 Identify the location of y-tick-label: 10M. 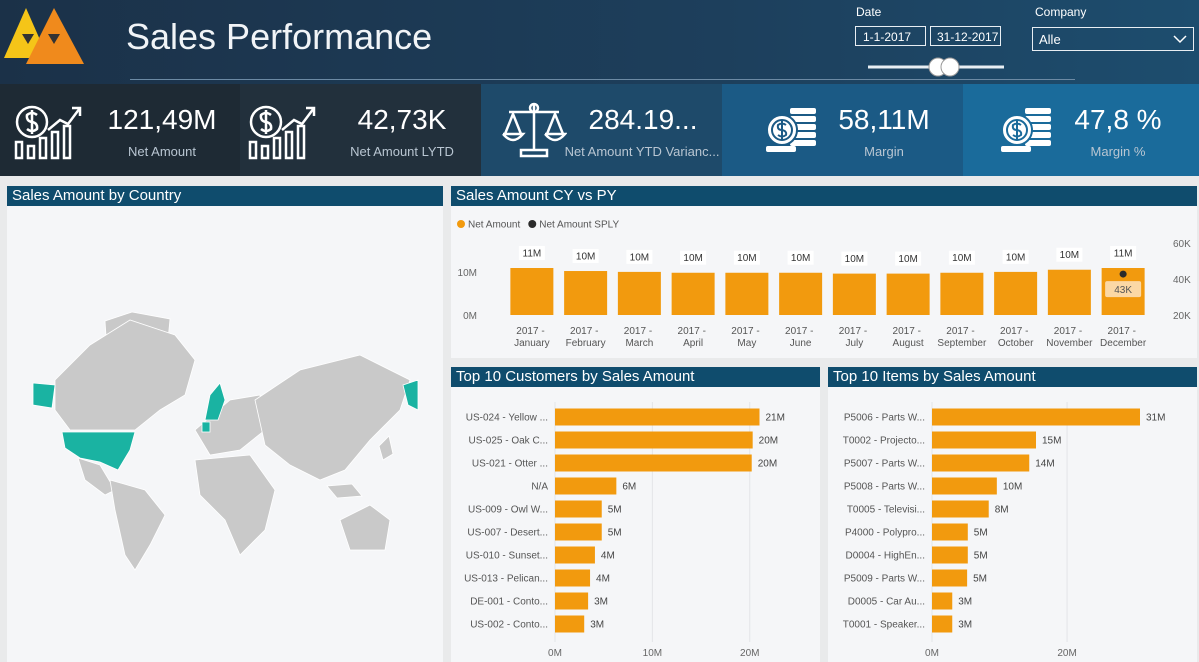
(467, 273).